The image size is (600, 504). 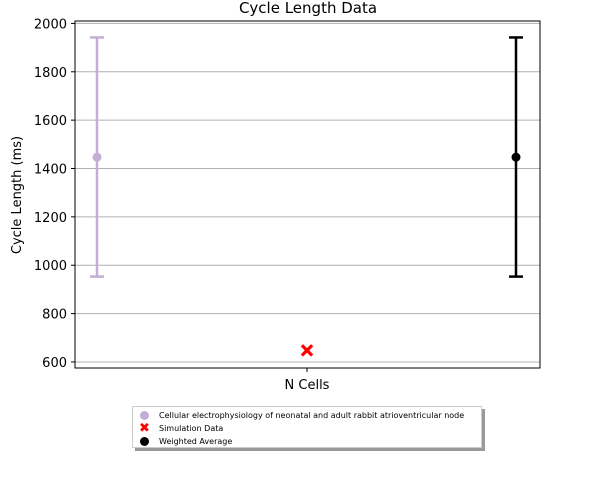 I want to click on y-tick-label: 1200, so click(x=50, y=218).